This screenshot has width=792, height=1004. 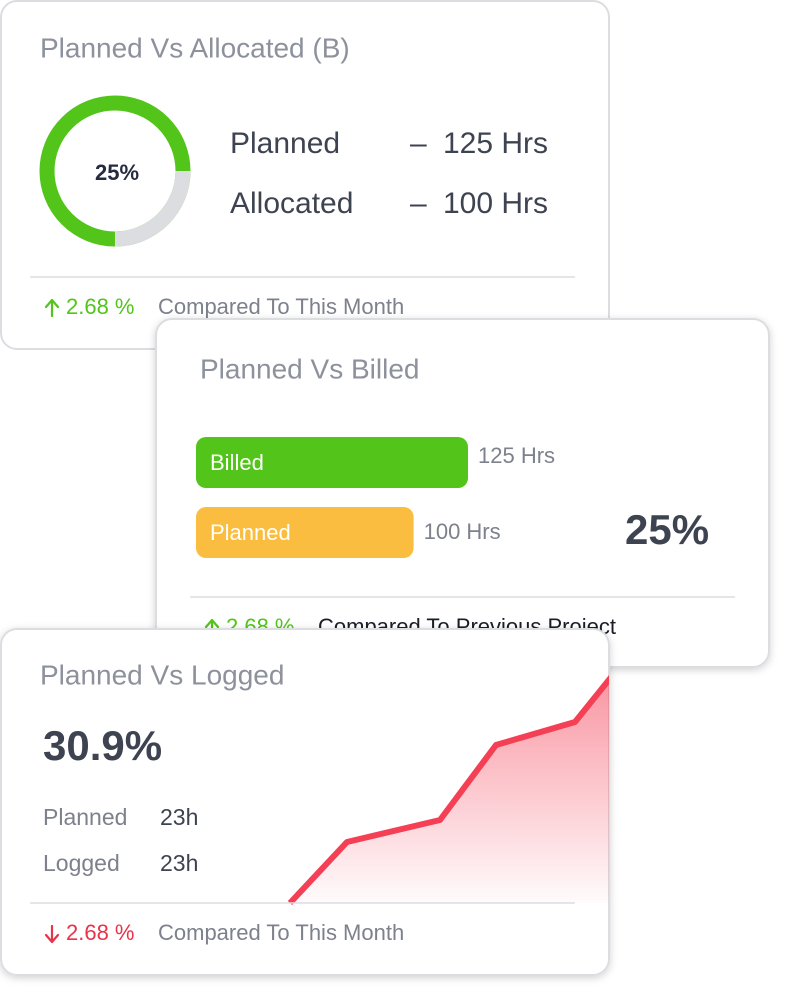 I want to click on percent: 25%, so click(x=667, y=529).